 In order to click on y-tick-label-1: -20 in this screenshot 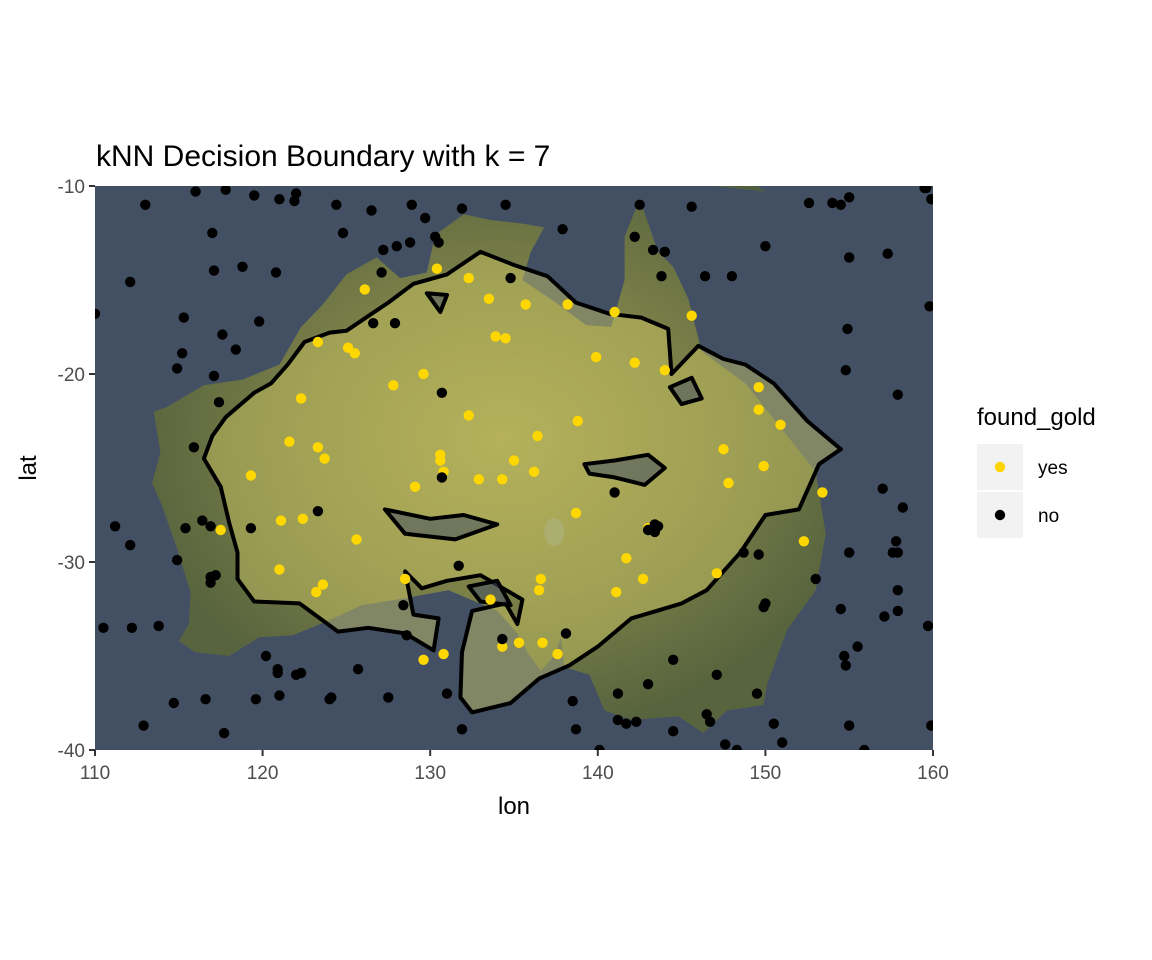, I will do `click(71, 375)`.